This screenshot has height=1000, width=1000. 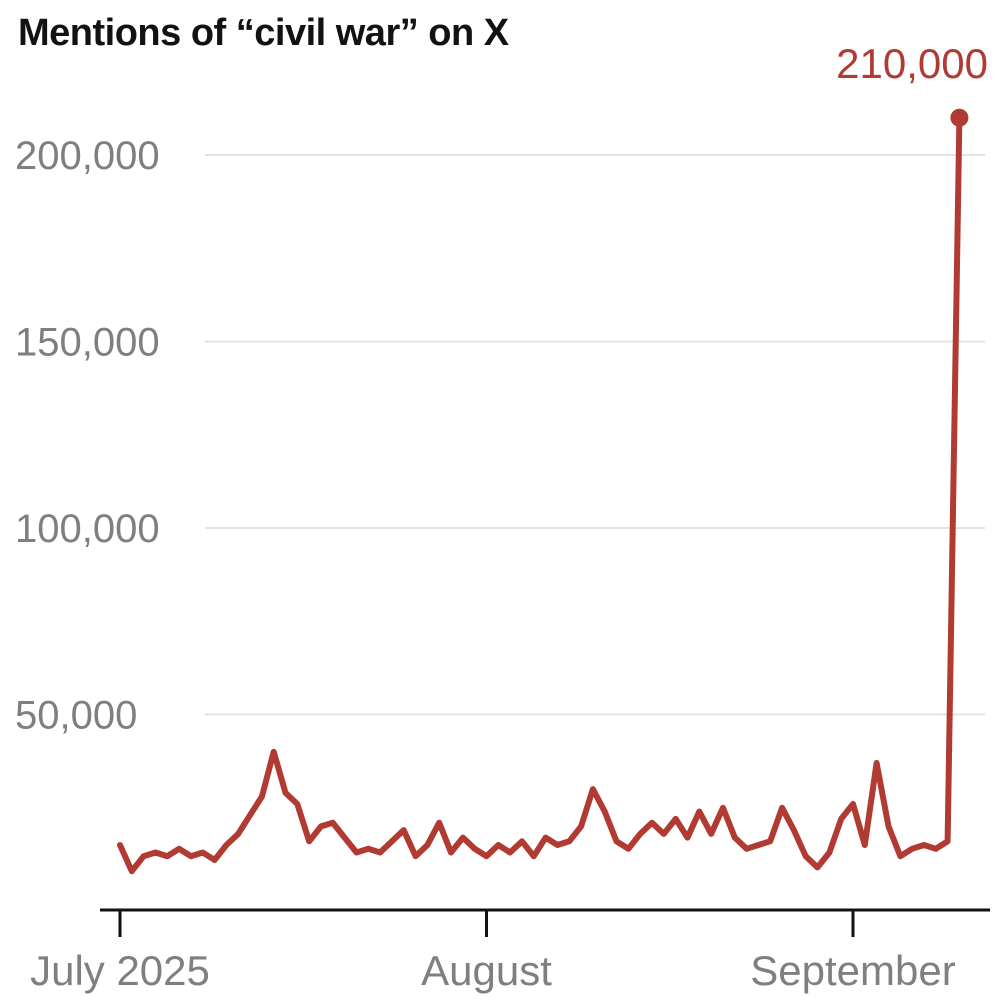 What do you see at coordinates (486, 970) in the screenshot?
I see `x-axis-label: August` at bounding box center [486, 970].